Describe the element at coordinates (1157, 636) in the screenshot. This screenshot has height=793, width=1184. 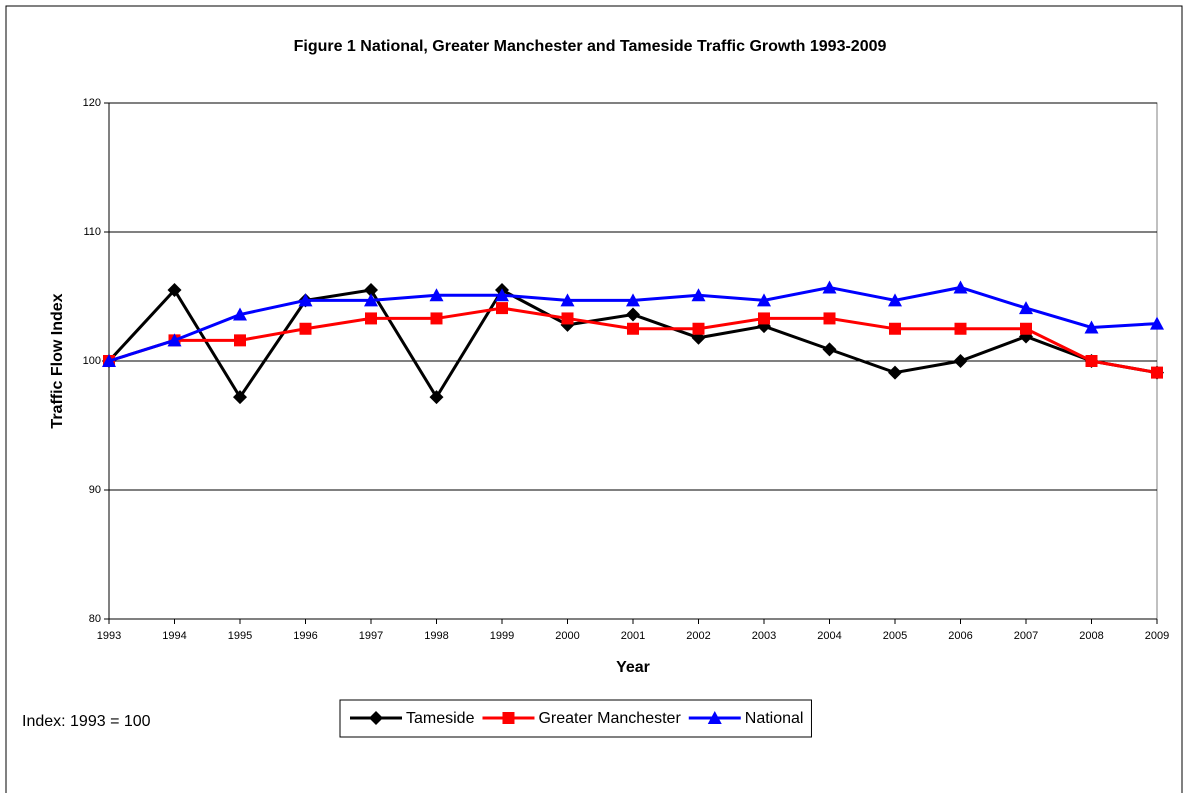
I see `x-tick-label: 2009` at that location.